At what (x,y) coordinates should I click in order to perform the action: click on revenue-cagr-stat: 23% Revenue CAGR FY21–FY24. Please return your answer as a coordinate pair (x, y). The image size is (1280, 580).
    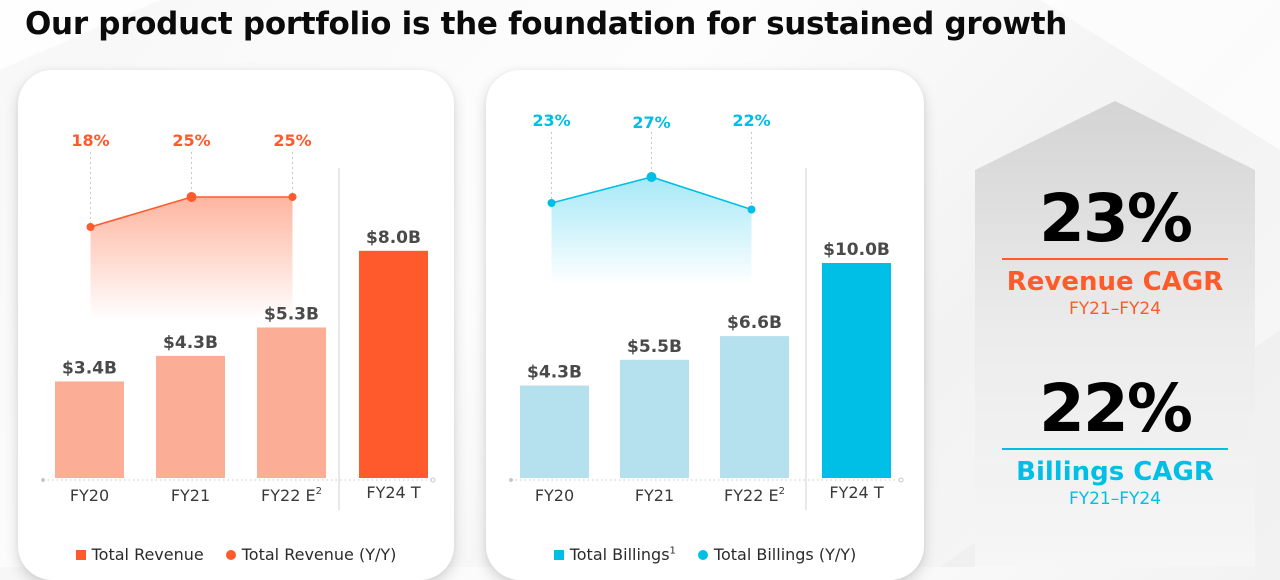
    Looking at the image, I should click on (1115, 252).